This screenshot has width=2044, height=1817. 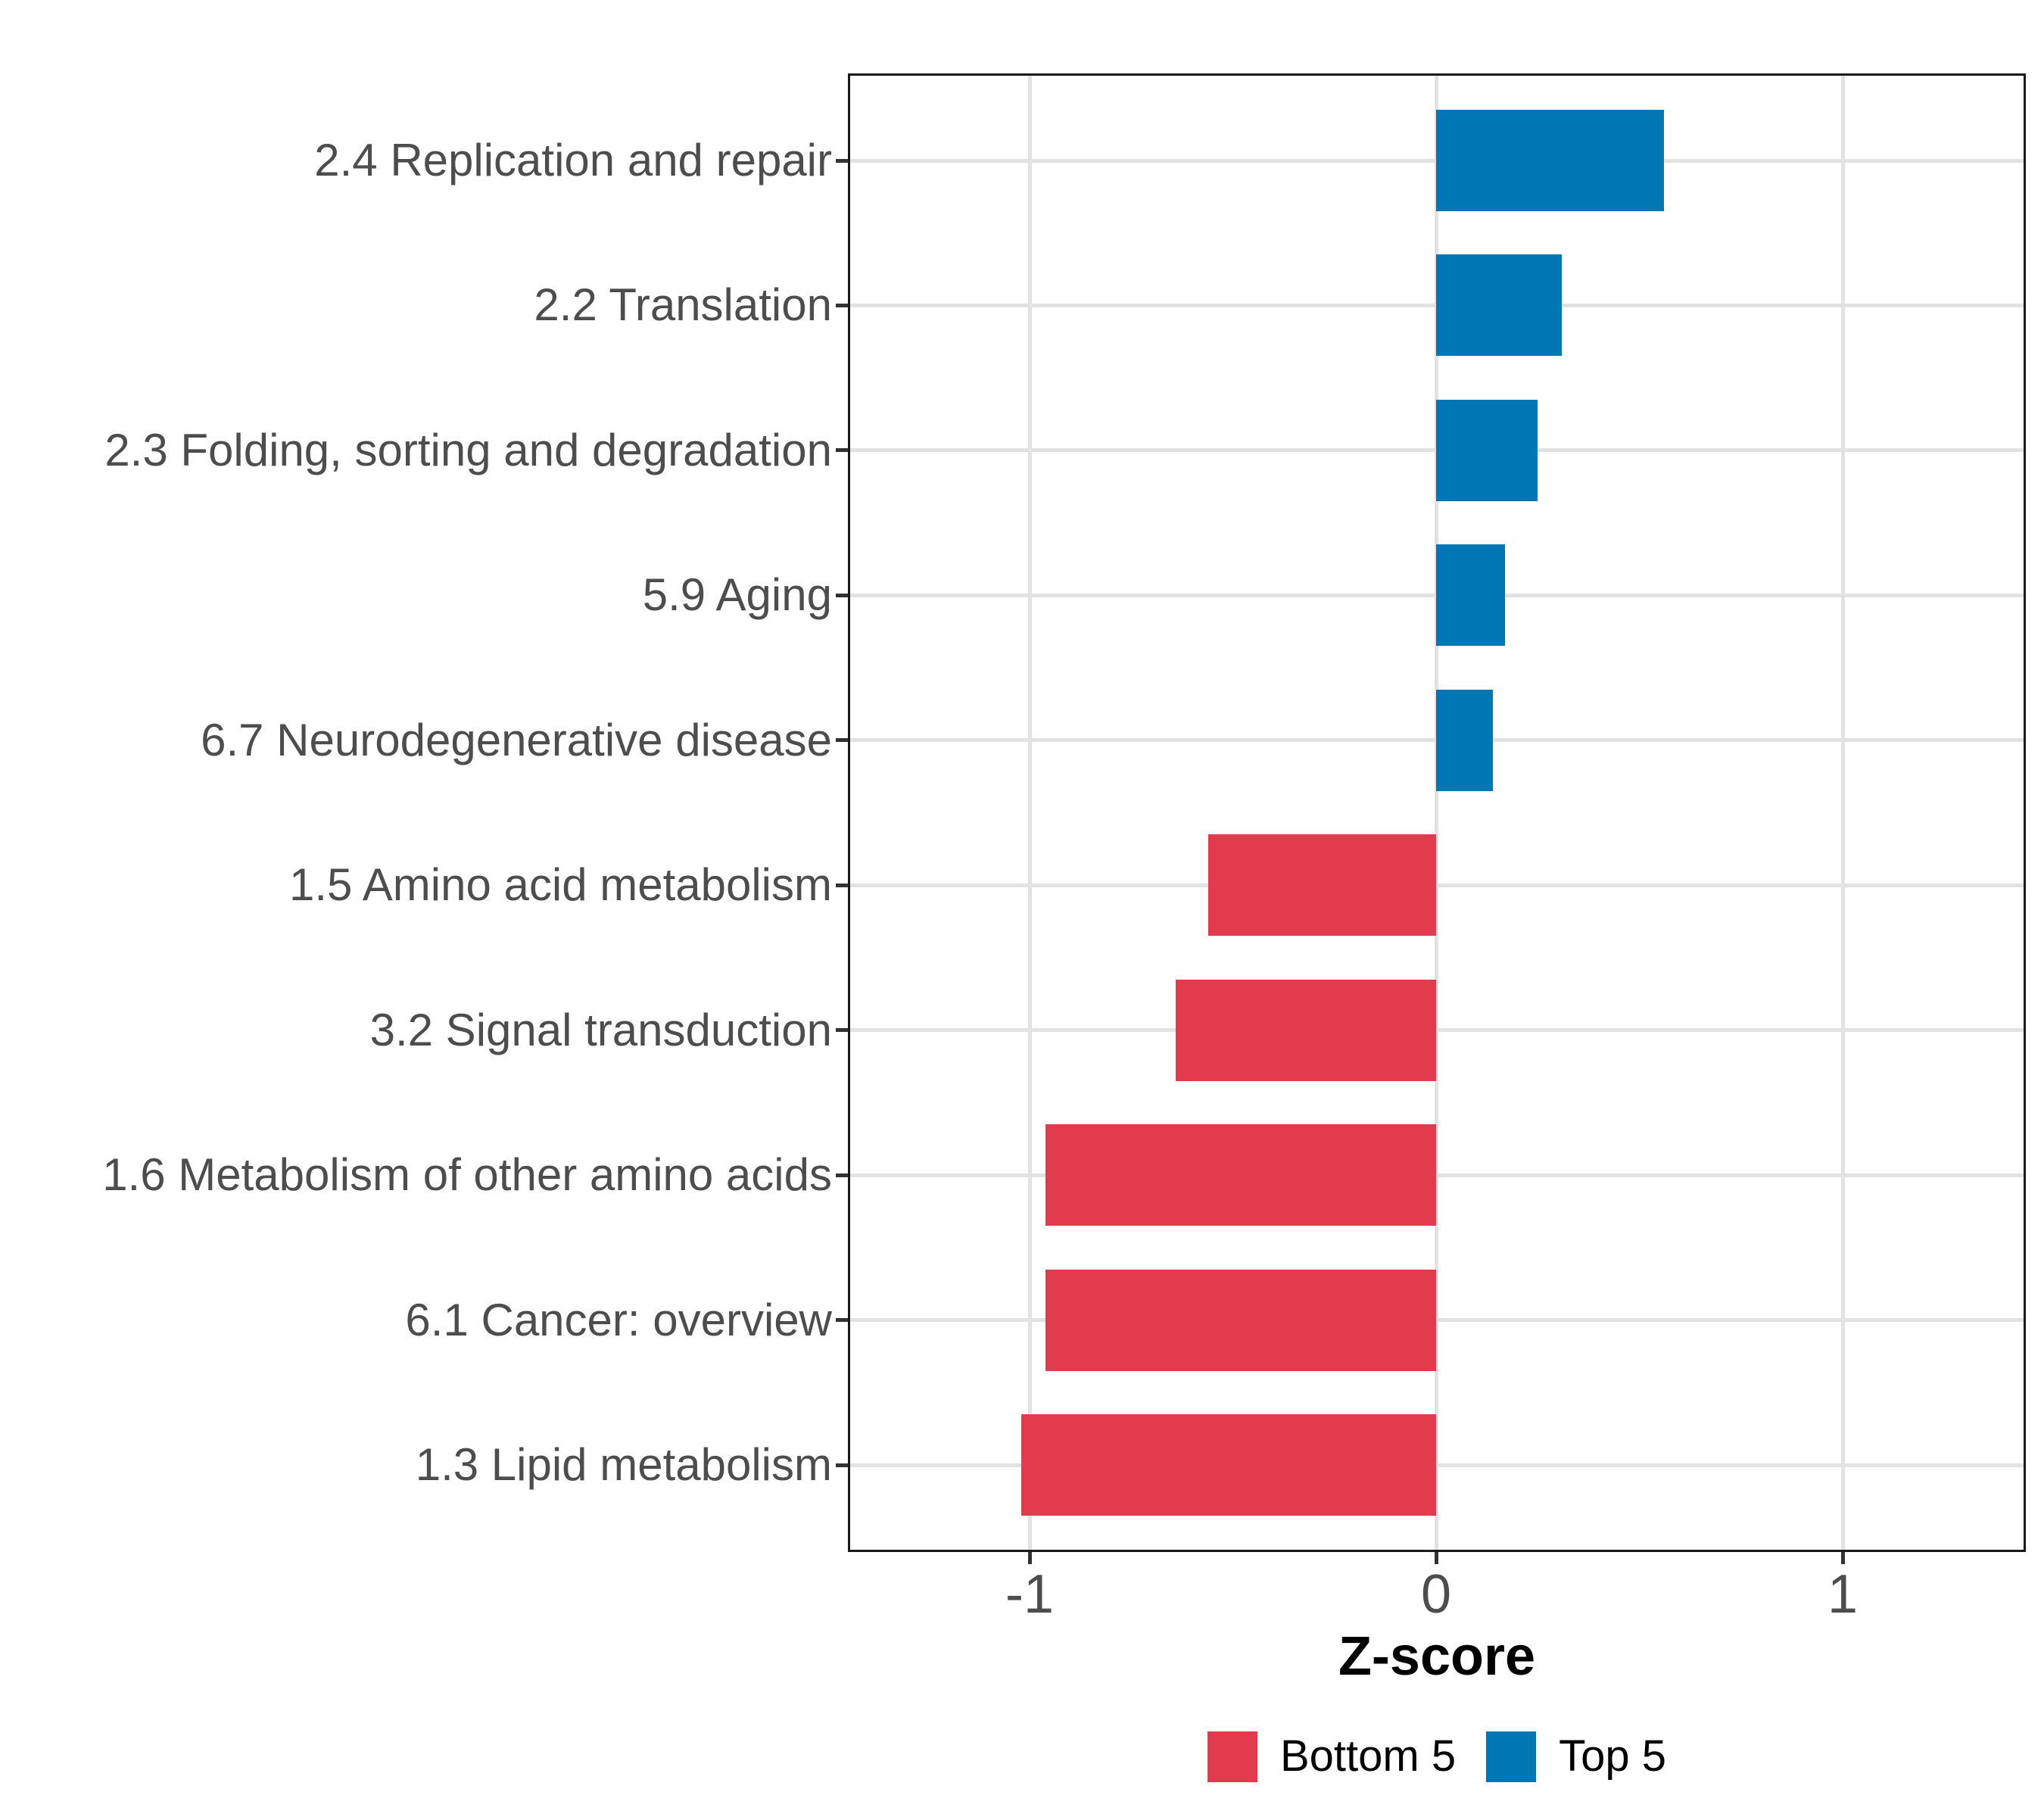 What do you see at coordinates (467, 1175) in the screenshot?
I see `y-axis-category-label: 1.6 Metabolism of other amino acids` at bounding box center [467, 1175].